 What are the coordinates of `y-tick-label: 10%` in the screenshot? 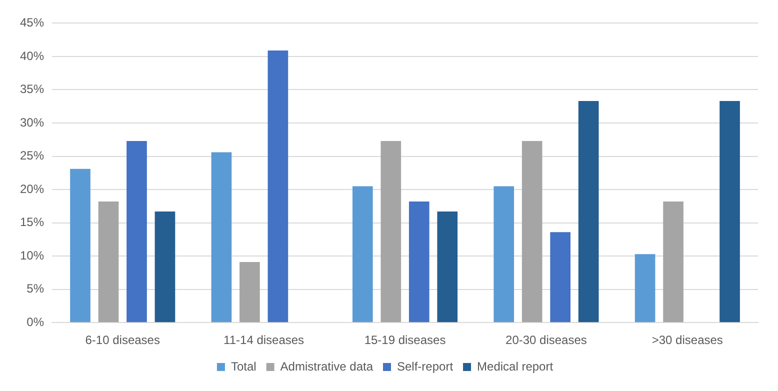 It's located at (32, 255).